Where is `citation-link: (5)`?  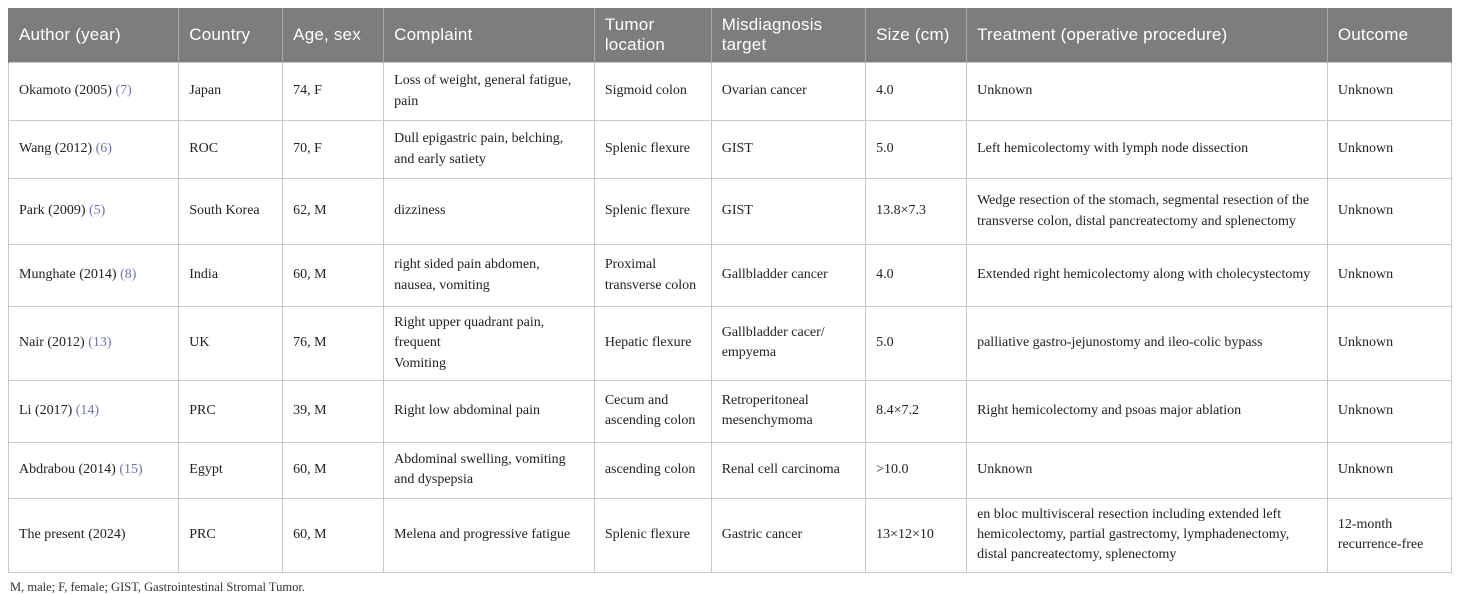 citation-link: (5) is located at coordinates (95, 211).